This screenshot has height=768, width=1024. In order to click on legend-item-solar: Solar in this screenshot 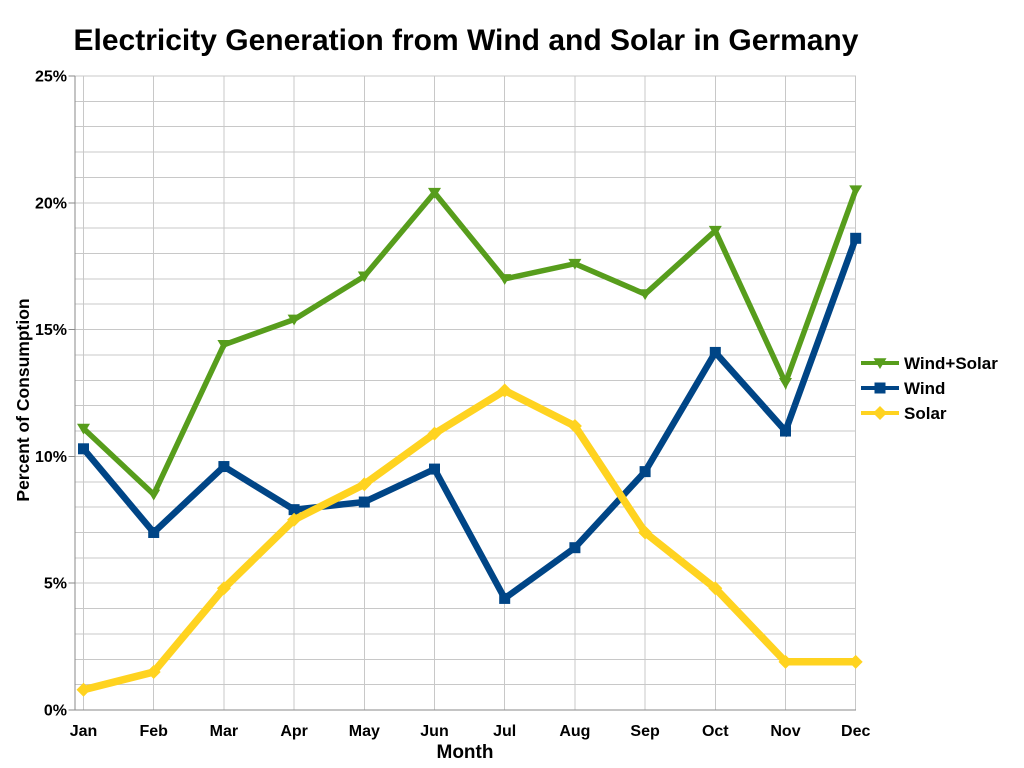, I will do `click(904, 413)`.